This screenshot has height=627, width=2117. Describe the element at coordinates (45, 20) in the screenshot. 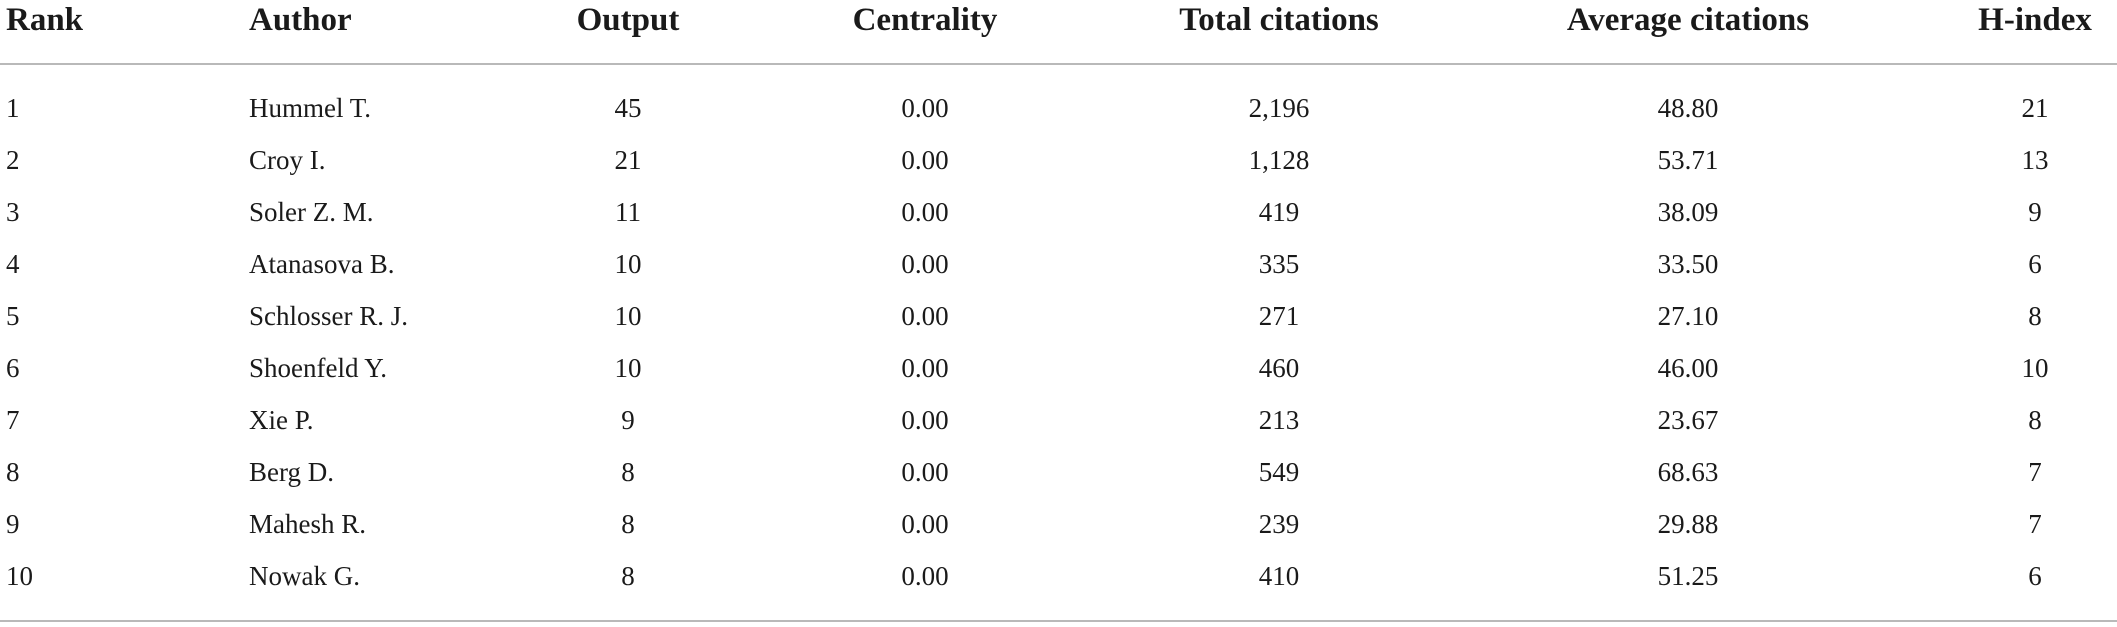

I see `header-rank: Rank` at that location.